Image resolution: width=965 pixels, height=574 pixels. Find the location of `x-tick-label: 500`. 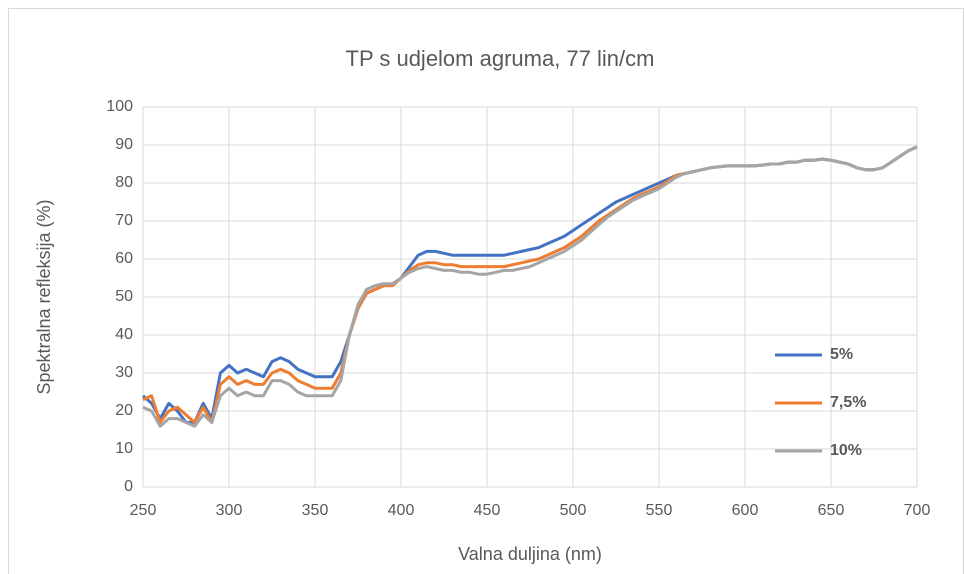

x-tick-label: 500 is located at coordinates (573, 510).